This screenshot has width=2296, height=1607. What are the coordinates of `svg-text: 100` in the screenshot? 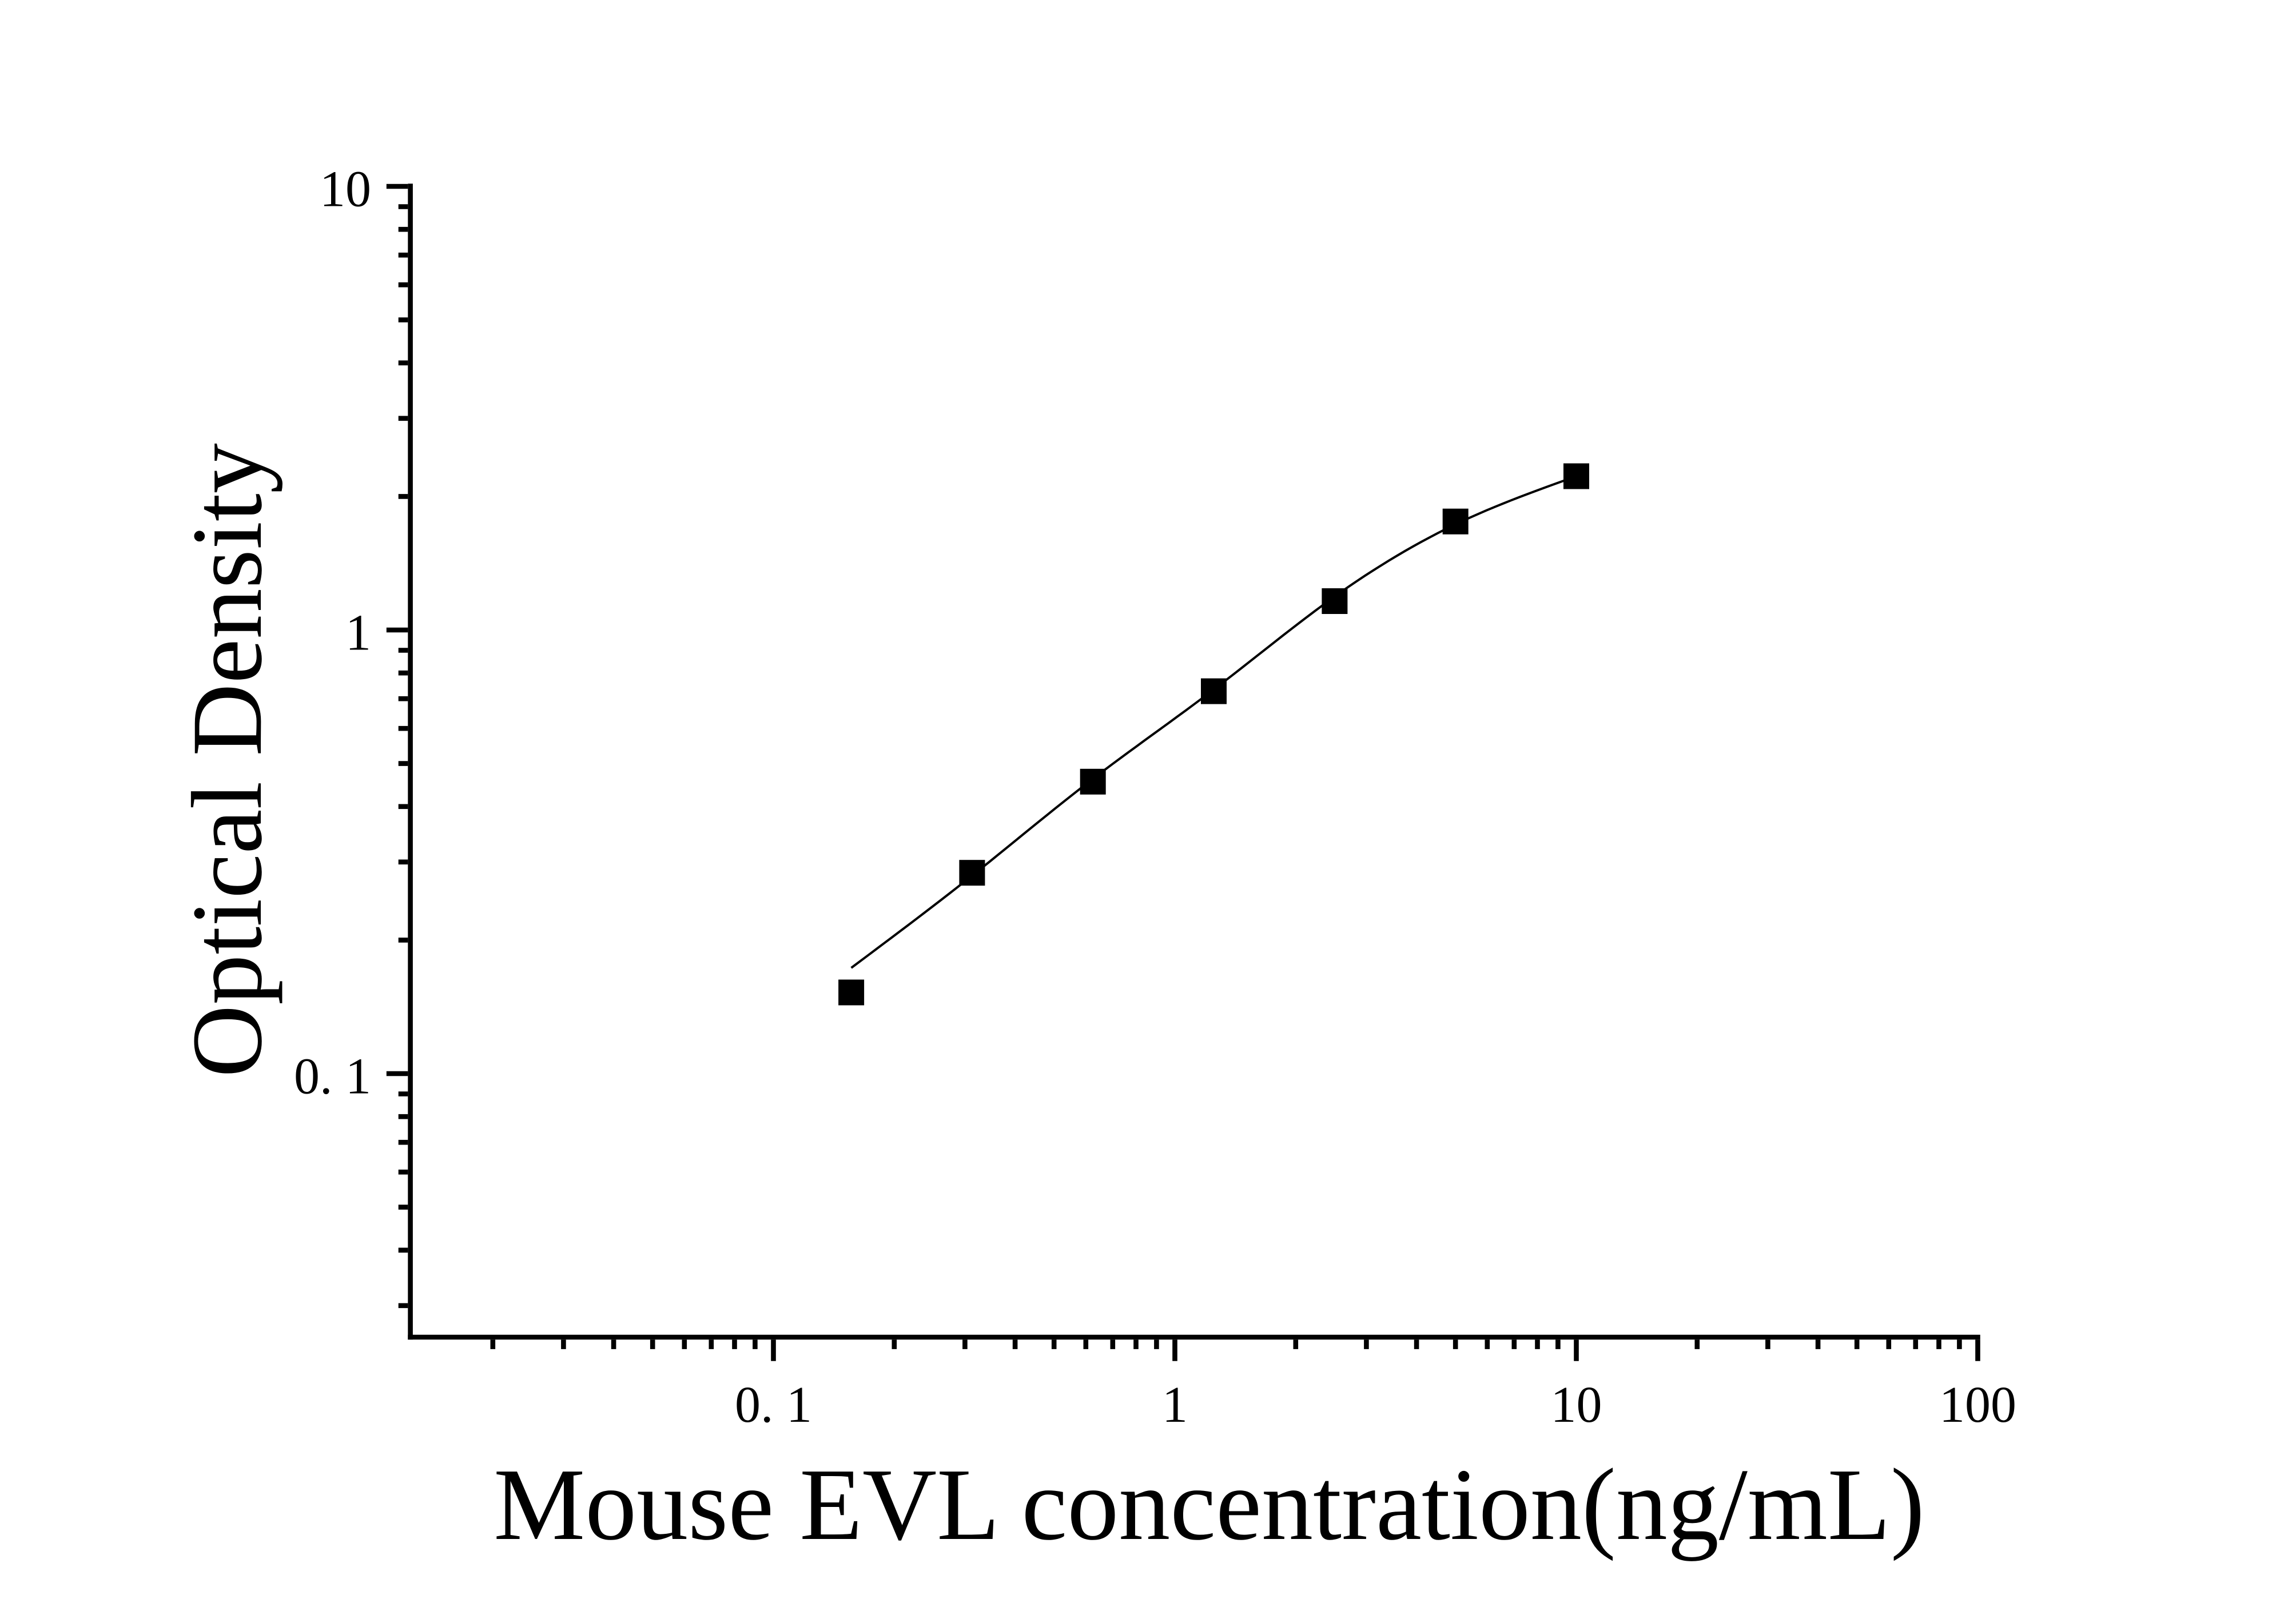 It's located at (1978, 1405).